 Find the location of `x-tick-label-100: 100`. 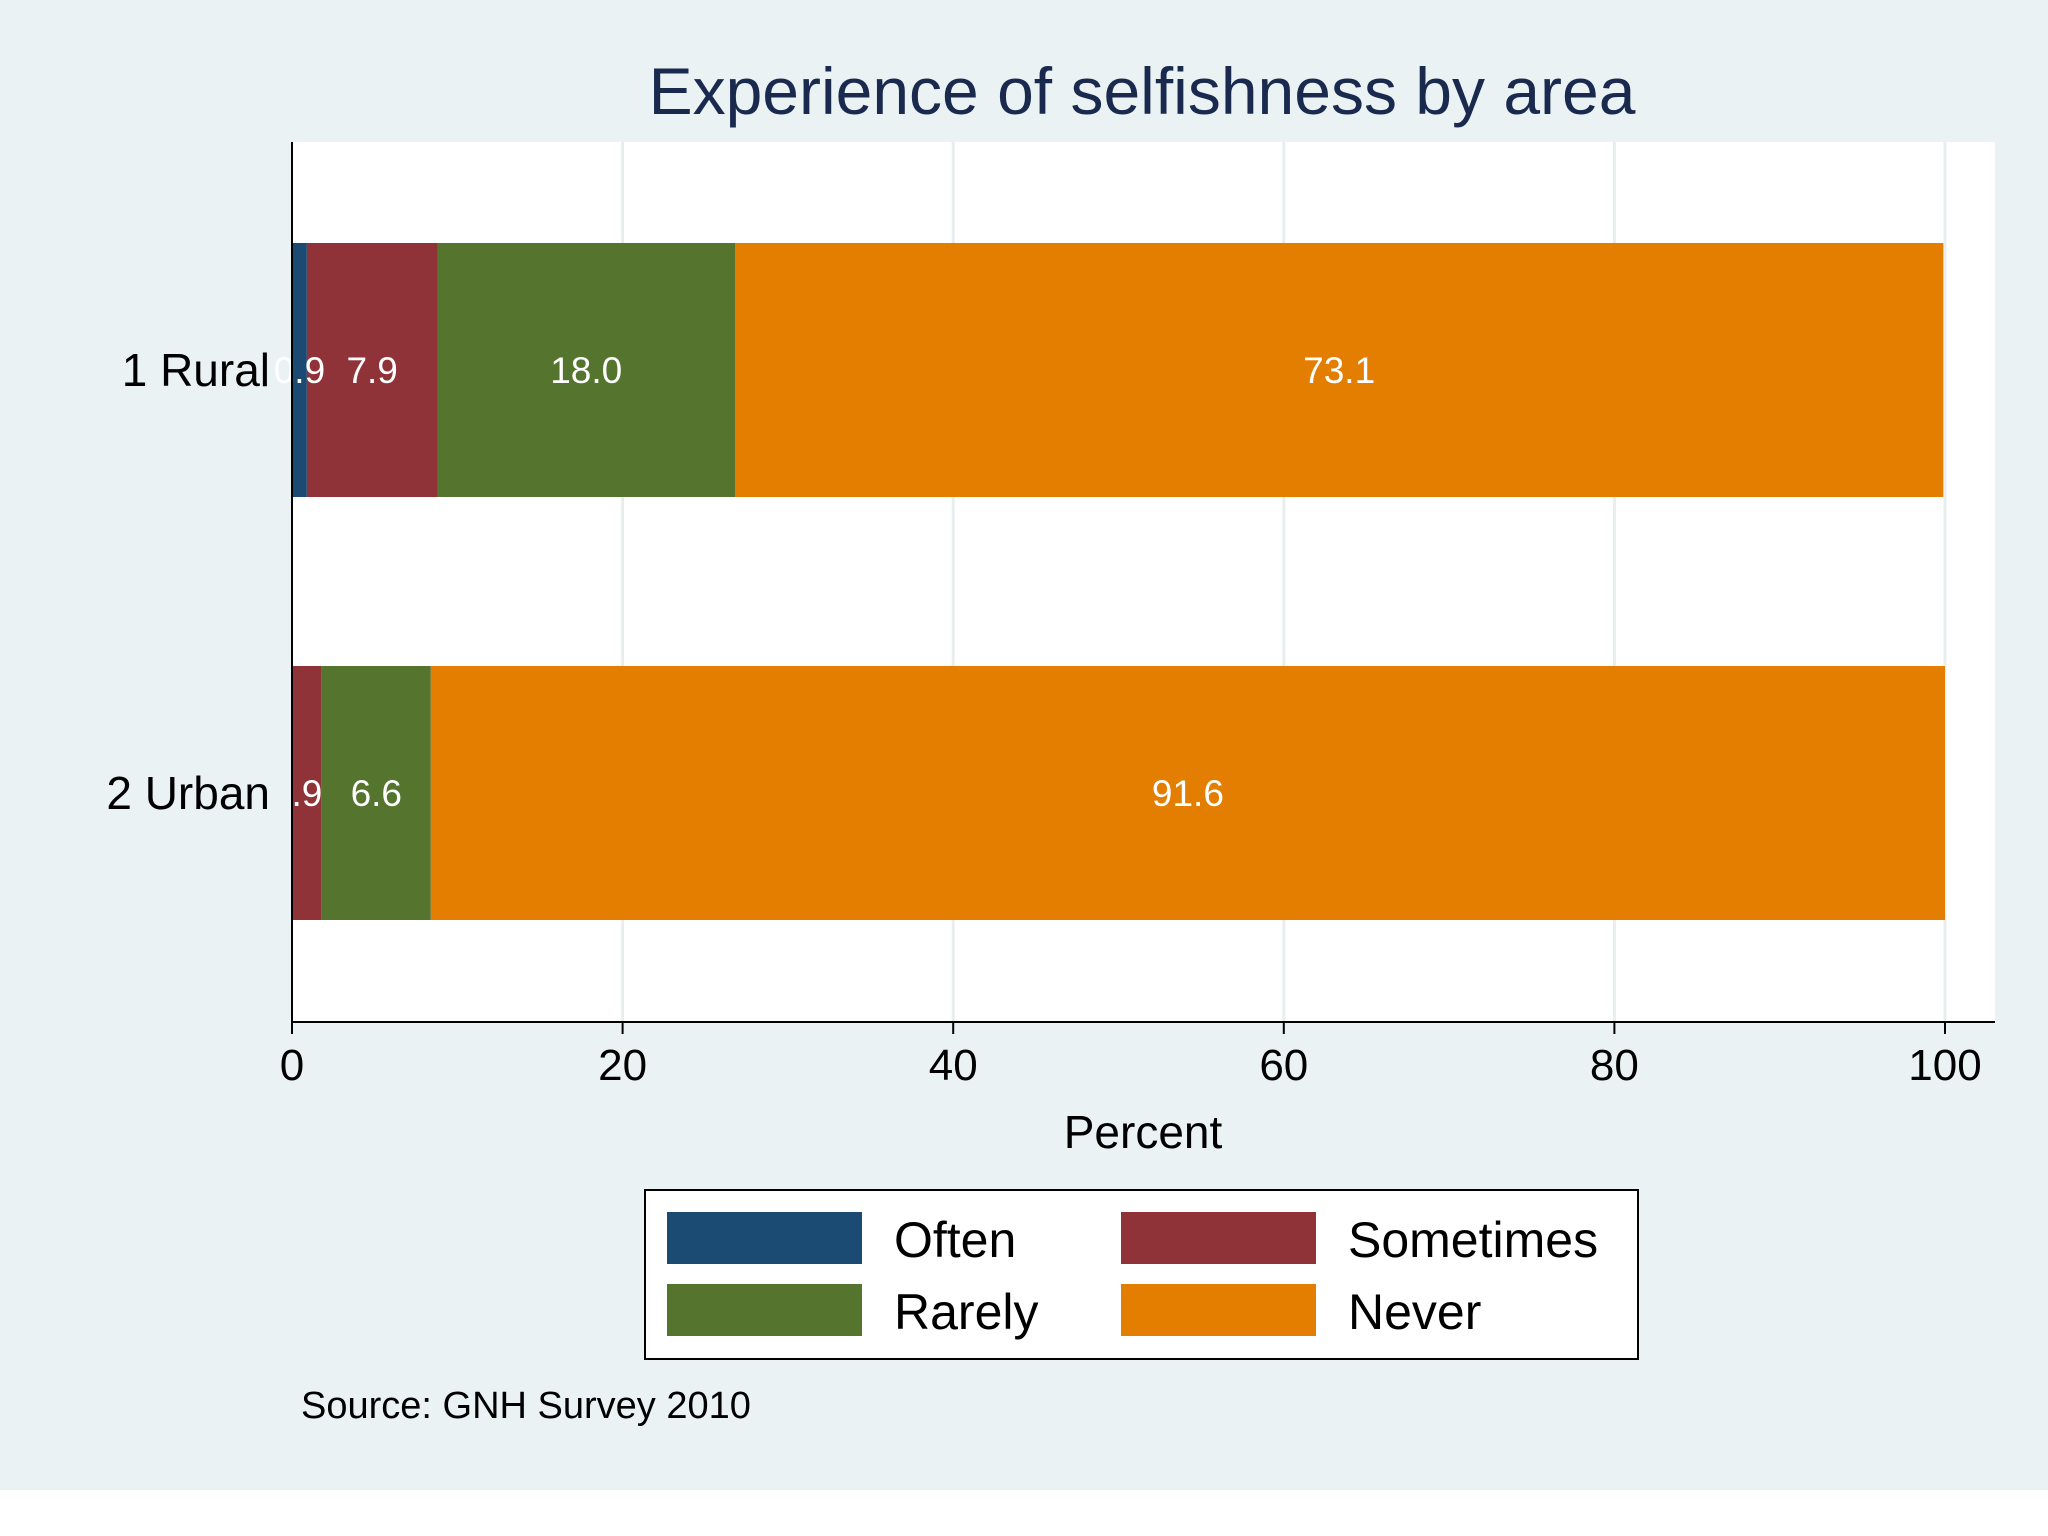

x-tick-label-100: 100 is located at coordinates (1944, 1065).